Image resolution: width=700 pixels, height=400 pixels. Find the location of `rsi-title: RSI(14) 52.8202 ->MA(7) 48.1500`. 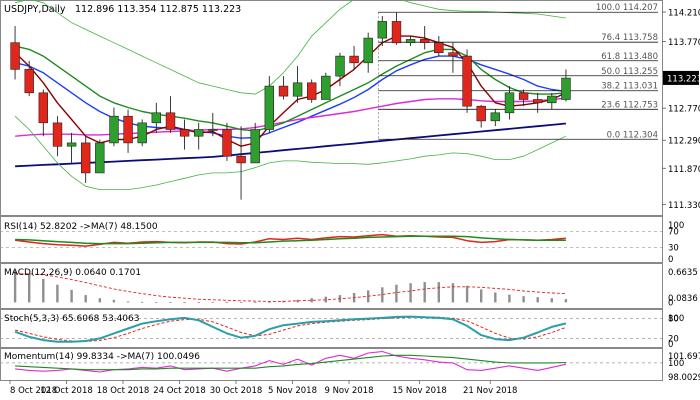

rsi-title: RSI(14) 52.8202 ->MA(7) 48.1500 is located at coordinates (81, 227).